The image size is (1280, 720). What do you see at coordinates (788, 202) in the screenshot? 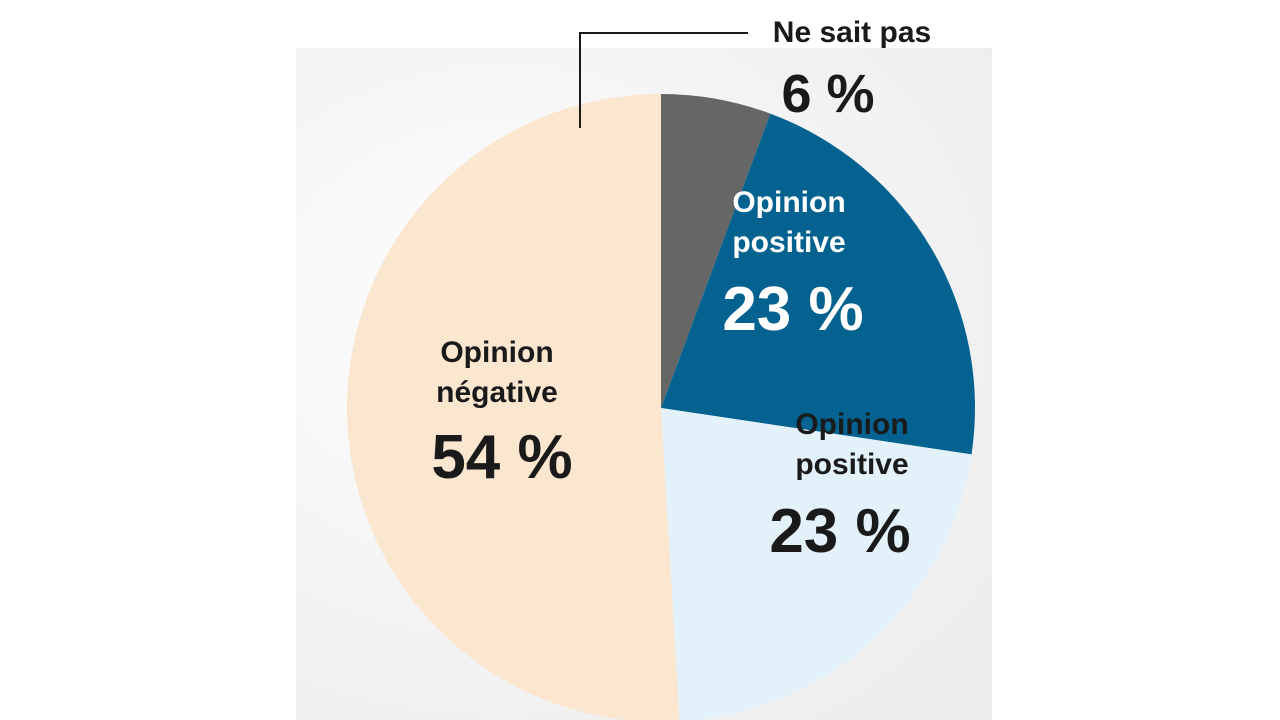
I see `slice-label-2-line-1: Opinion` at bounding box center [788, 202].